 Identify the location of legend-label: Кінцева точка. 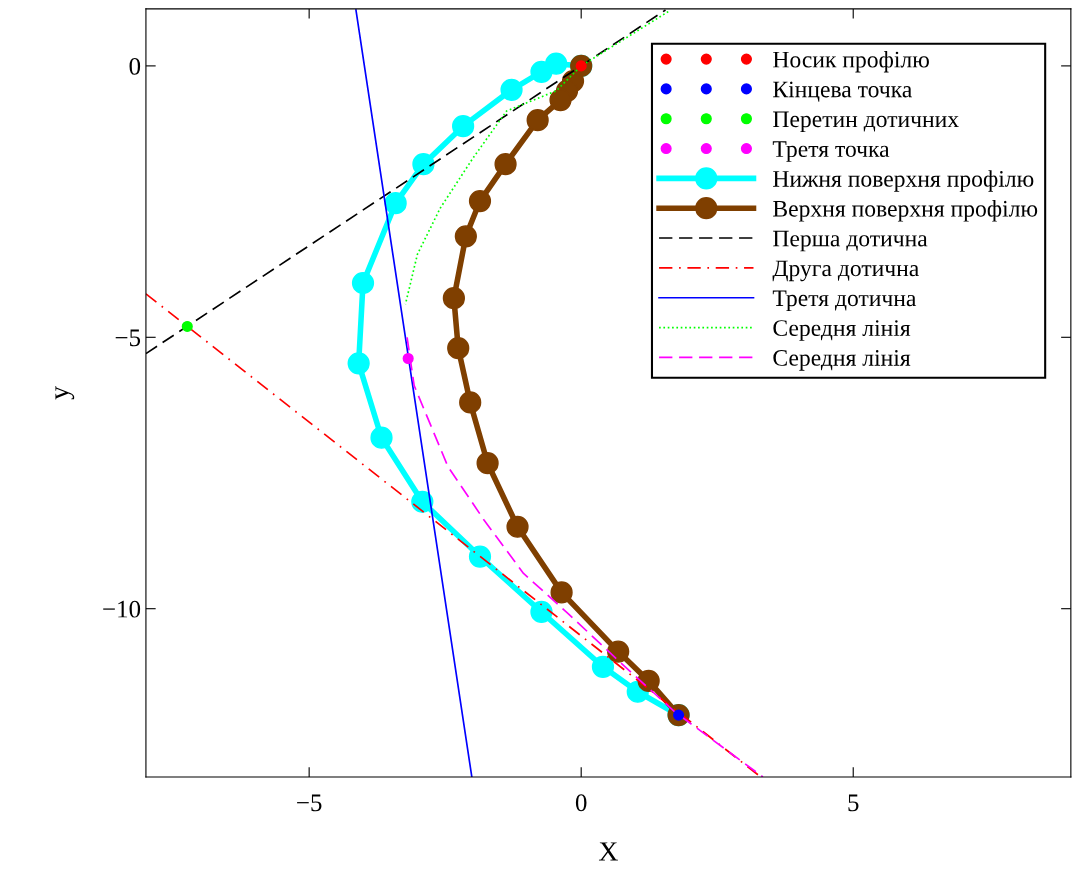
(842, 91).